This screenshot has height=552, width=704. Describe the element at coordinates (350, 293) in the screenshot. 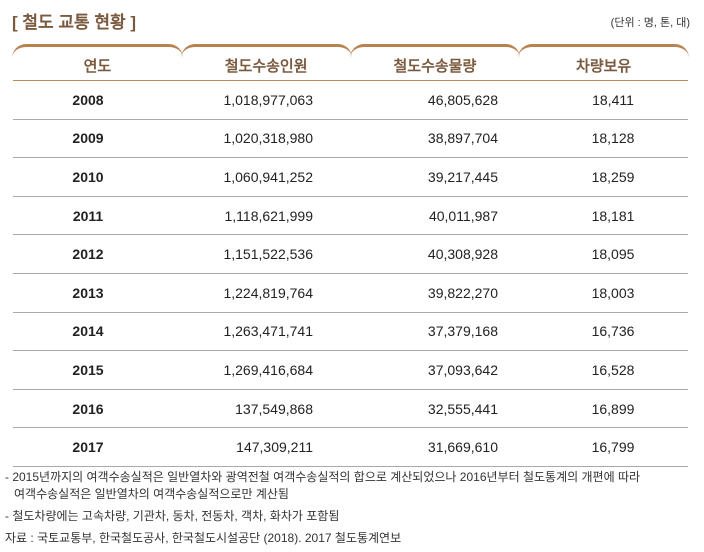

I see `table-row: 2013 1,224,819,764 39,822,270 18,003` at that location.